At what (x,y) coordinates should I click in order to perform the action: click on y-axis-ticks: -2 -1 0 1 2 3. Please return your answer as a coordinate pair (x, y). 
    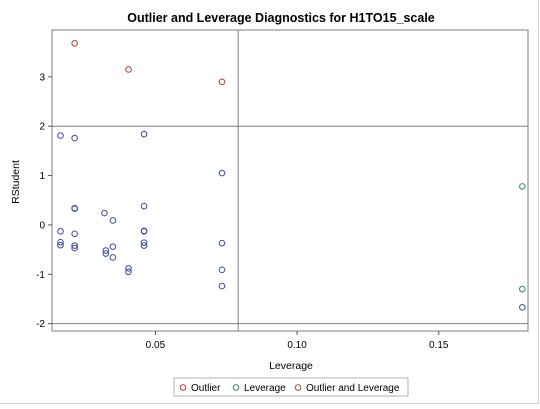
    Looking at the image, I should click on (44, 201).